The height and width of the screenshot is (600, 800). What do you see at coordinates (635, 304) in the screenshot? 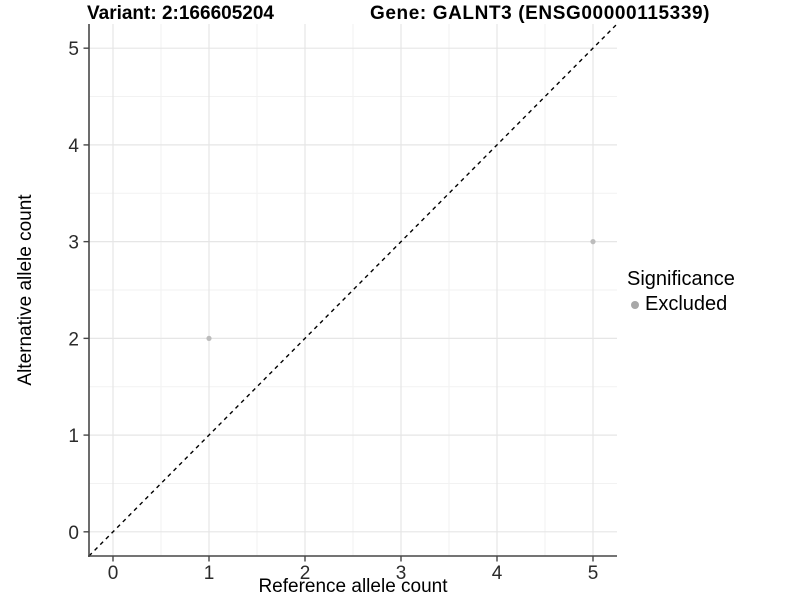
I see `legend-point-icon` at bounding box center [635, 304].